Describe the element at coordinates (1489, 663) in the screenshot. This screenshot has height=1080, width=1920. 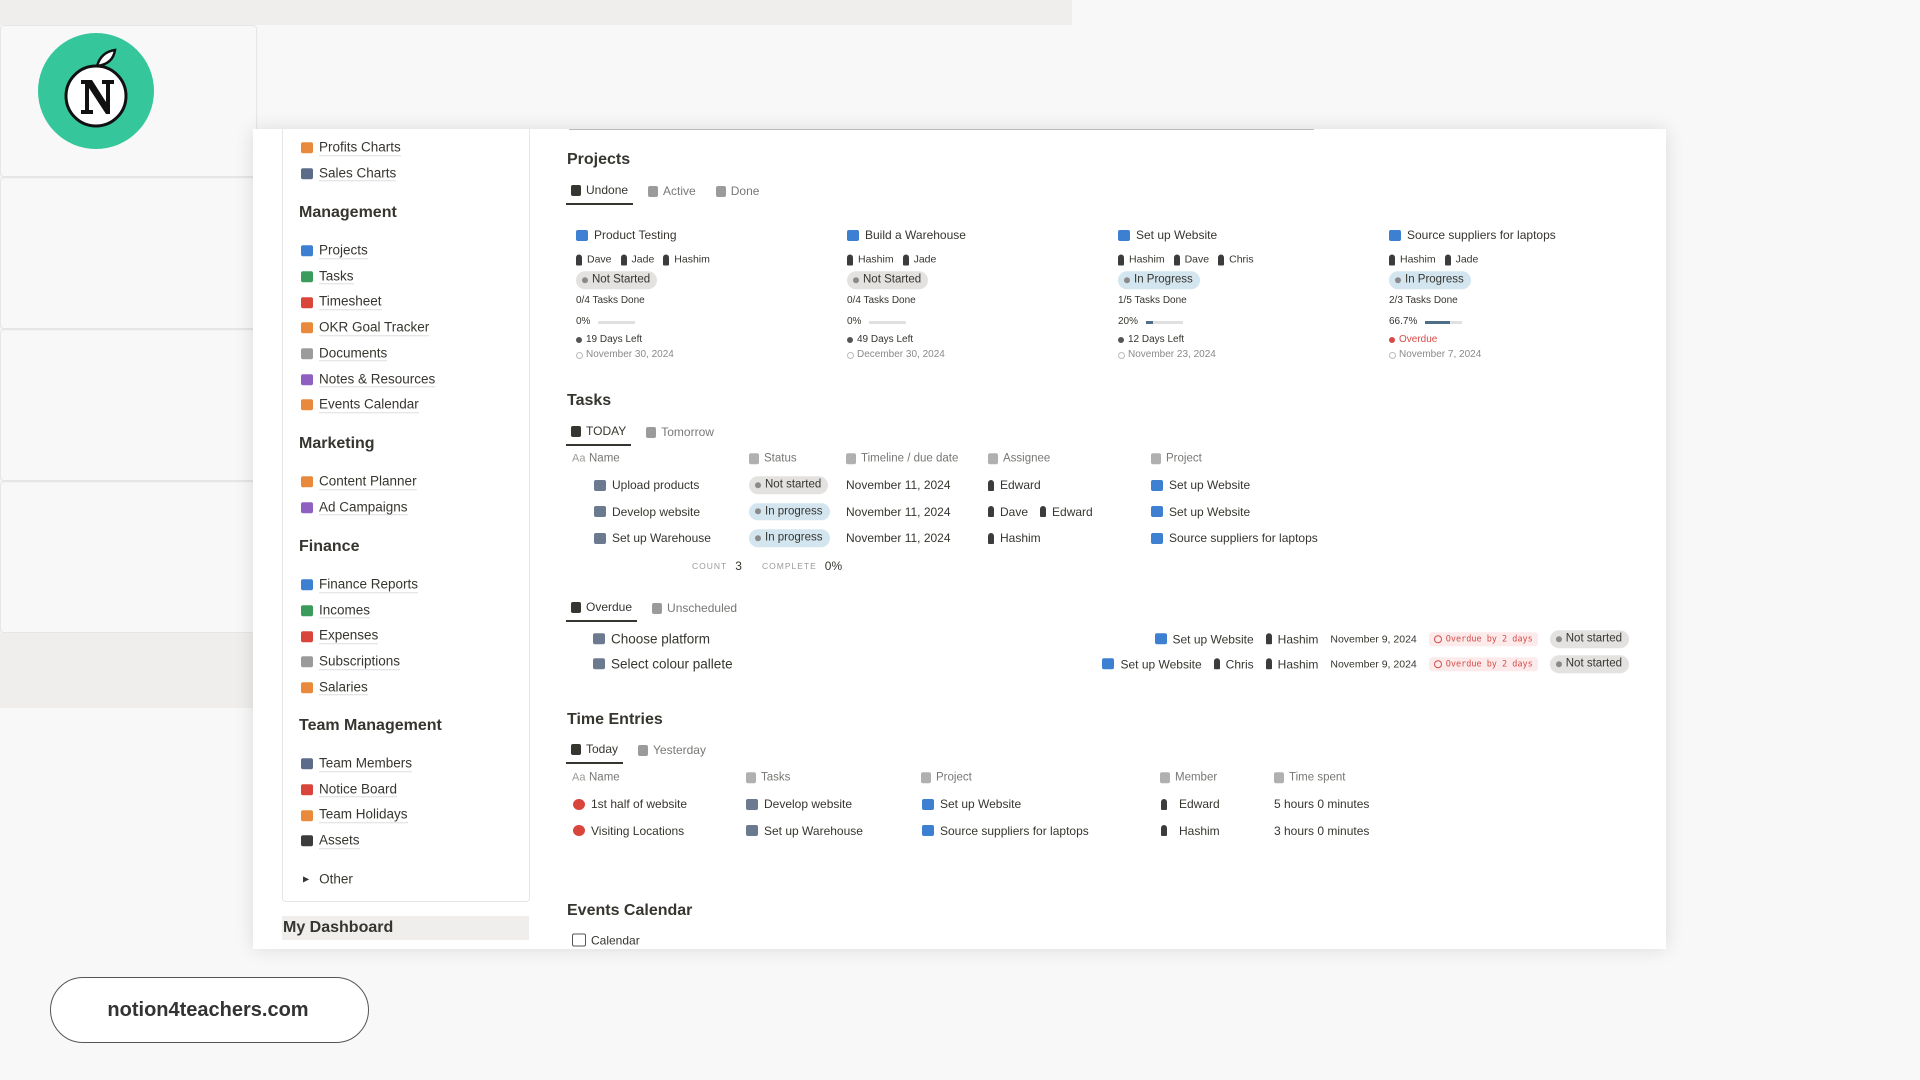
I see `badge-text: Overdue by 2 days` at that location.